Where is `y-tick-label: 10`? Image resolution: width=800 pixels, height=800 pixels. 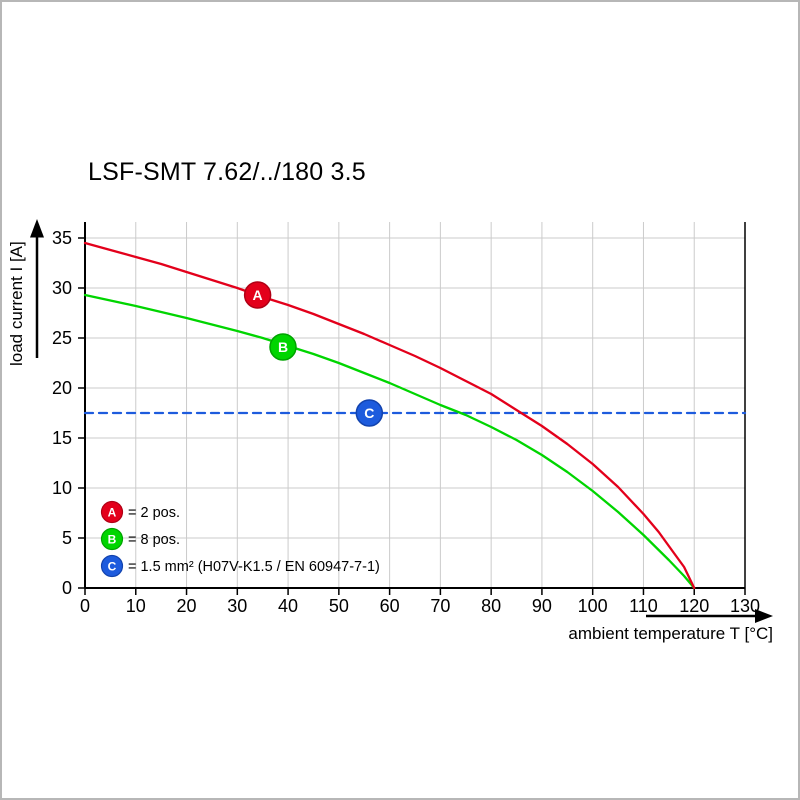
y-tick-label: 10 is located at coordinates (62, 488).